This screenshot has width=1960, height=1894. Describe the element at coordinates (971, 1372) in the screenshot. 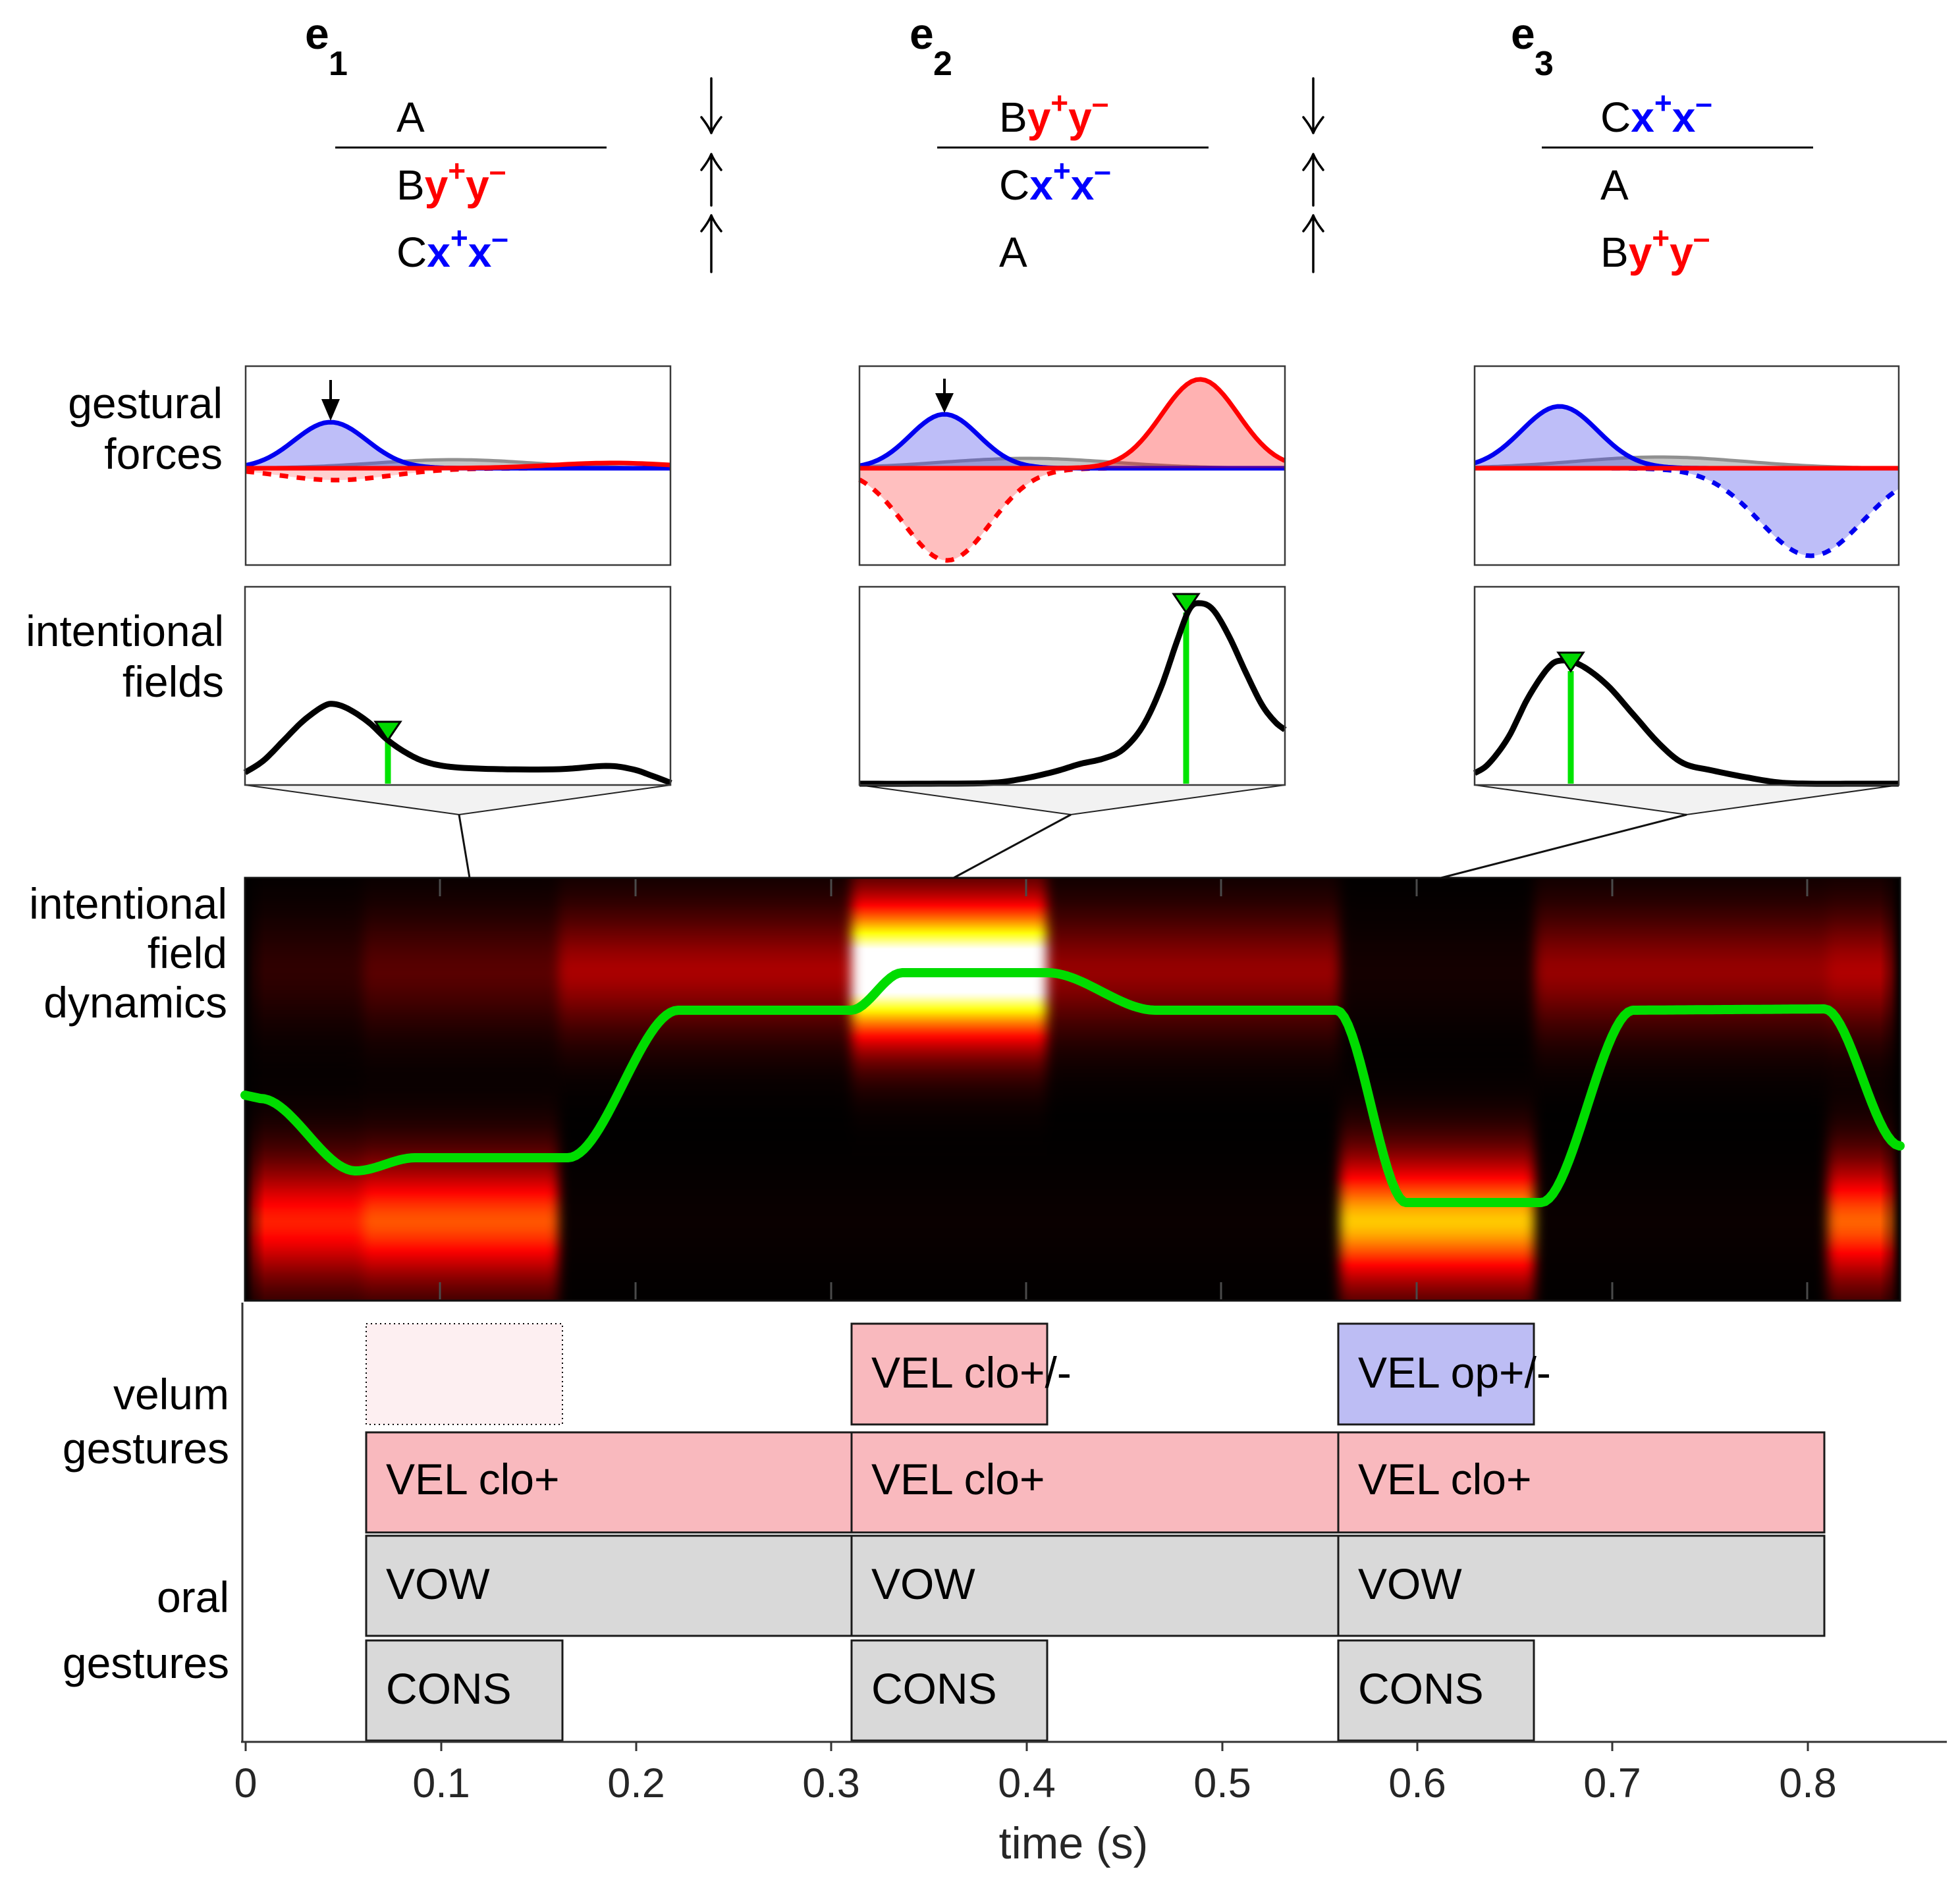

I see `svg-text: VEL clo+/-` at that location.